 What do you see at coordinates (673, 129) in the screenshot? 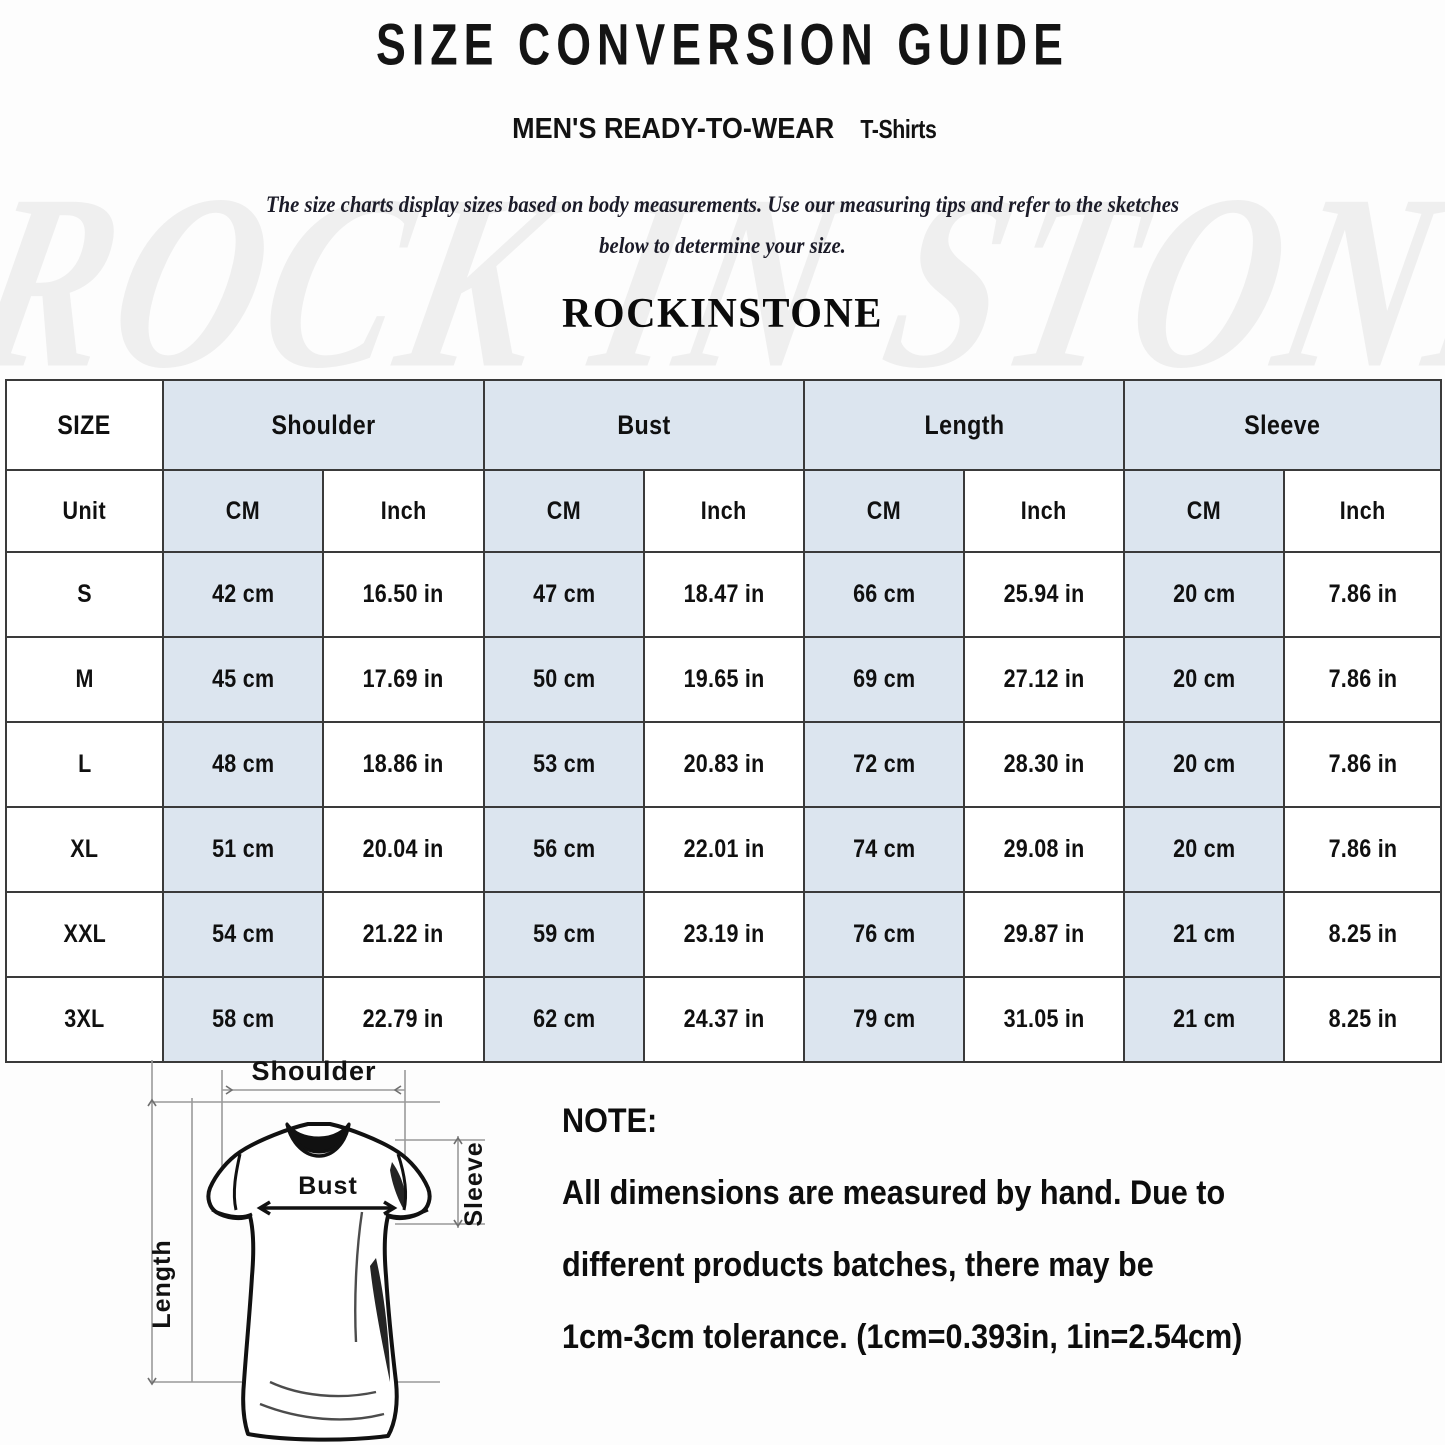
I see `subtitle-category: MEN'S READY-TO-WEAR` at bounding box center [673, 129].